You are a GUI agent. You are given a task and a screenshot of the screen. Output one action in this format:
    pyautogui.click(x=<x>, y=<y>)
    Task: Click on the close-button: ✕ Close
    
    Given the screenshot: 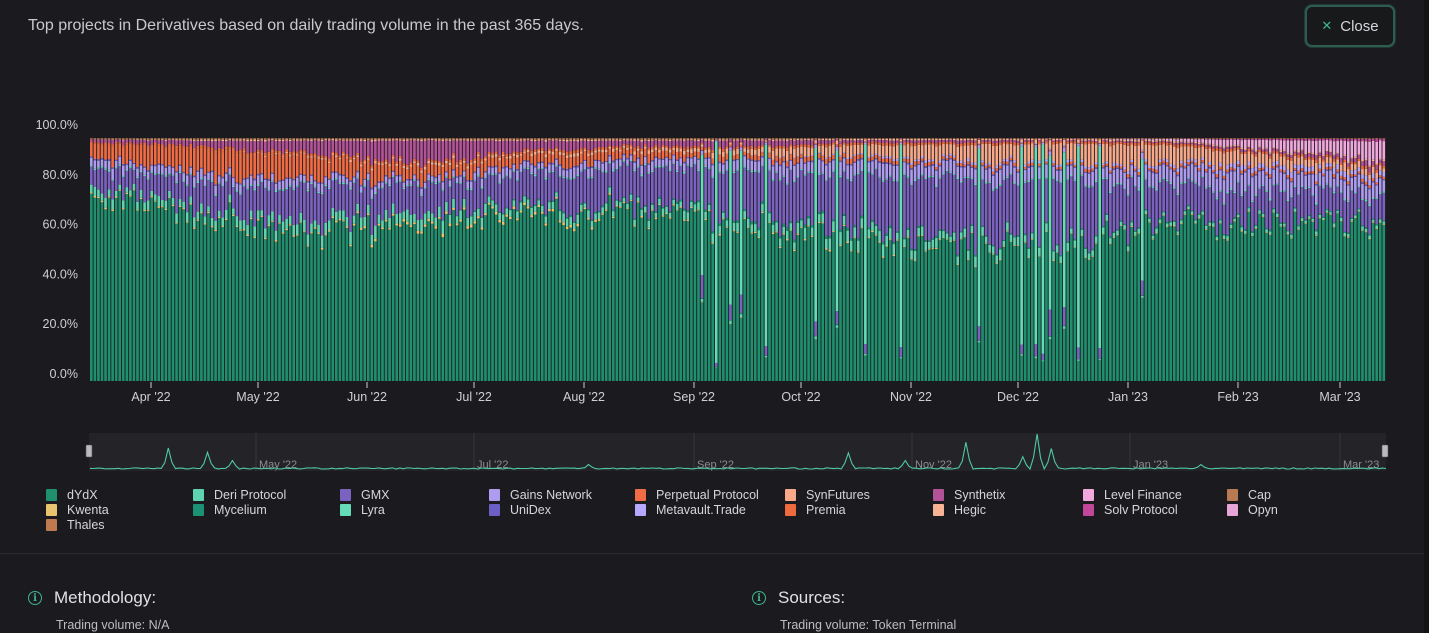 What is the action you would take?
    pyautogui.click(x=1350, y=26)
    